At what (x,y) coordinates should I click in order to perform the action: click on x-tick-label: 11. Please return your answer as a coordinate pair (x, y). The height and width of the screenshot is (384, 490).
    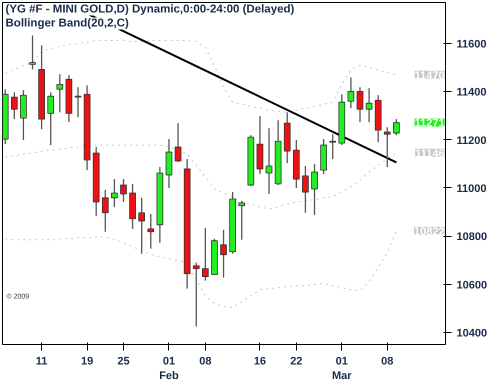
    Looking at the image, I should click on (42, 362).